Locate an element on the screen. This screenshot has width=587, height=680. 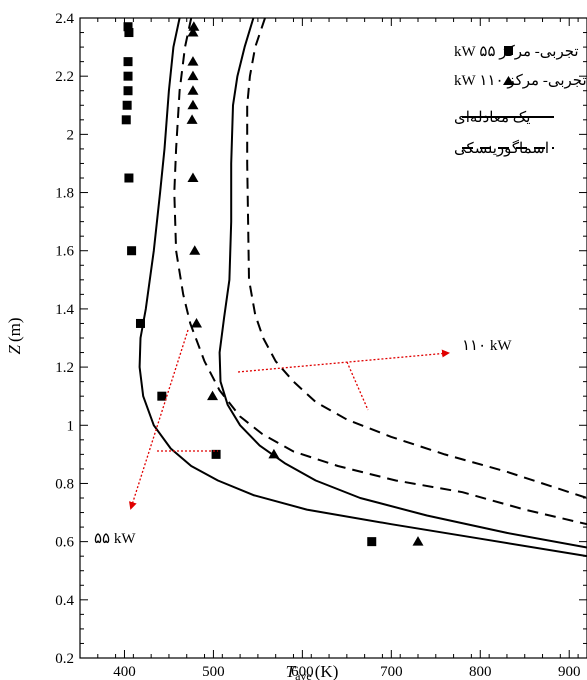
legend-marker-triangle is located at coordinates (508, 80).